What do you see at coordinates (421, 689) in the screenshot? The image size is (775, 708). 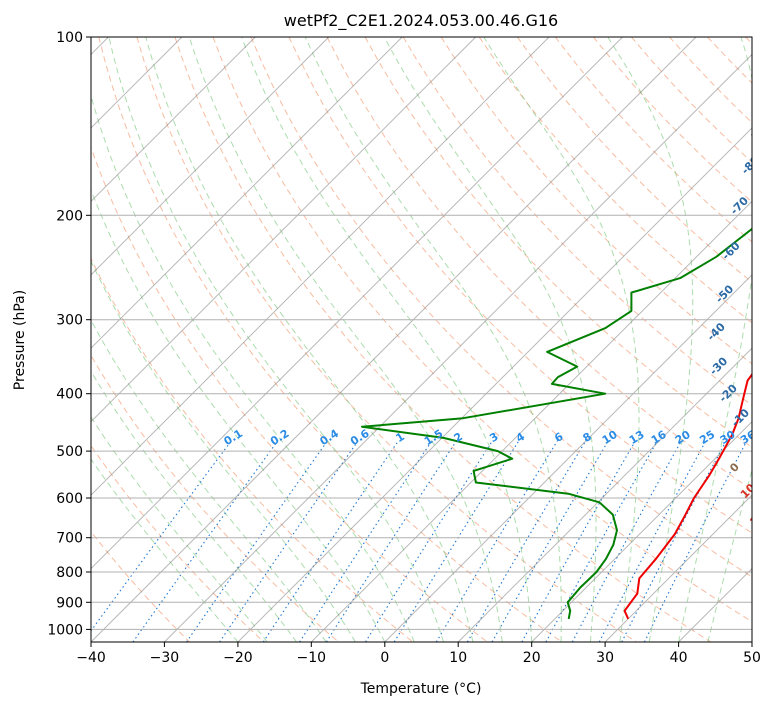 I see `x-axis-label: Temperature (°C)` at bounding box center [421, 689].